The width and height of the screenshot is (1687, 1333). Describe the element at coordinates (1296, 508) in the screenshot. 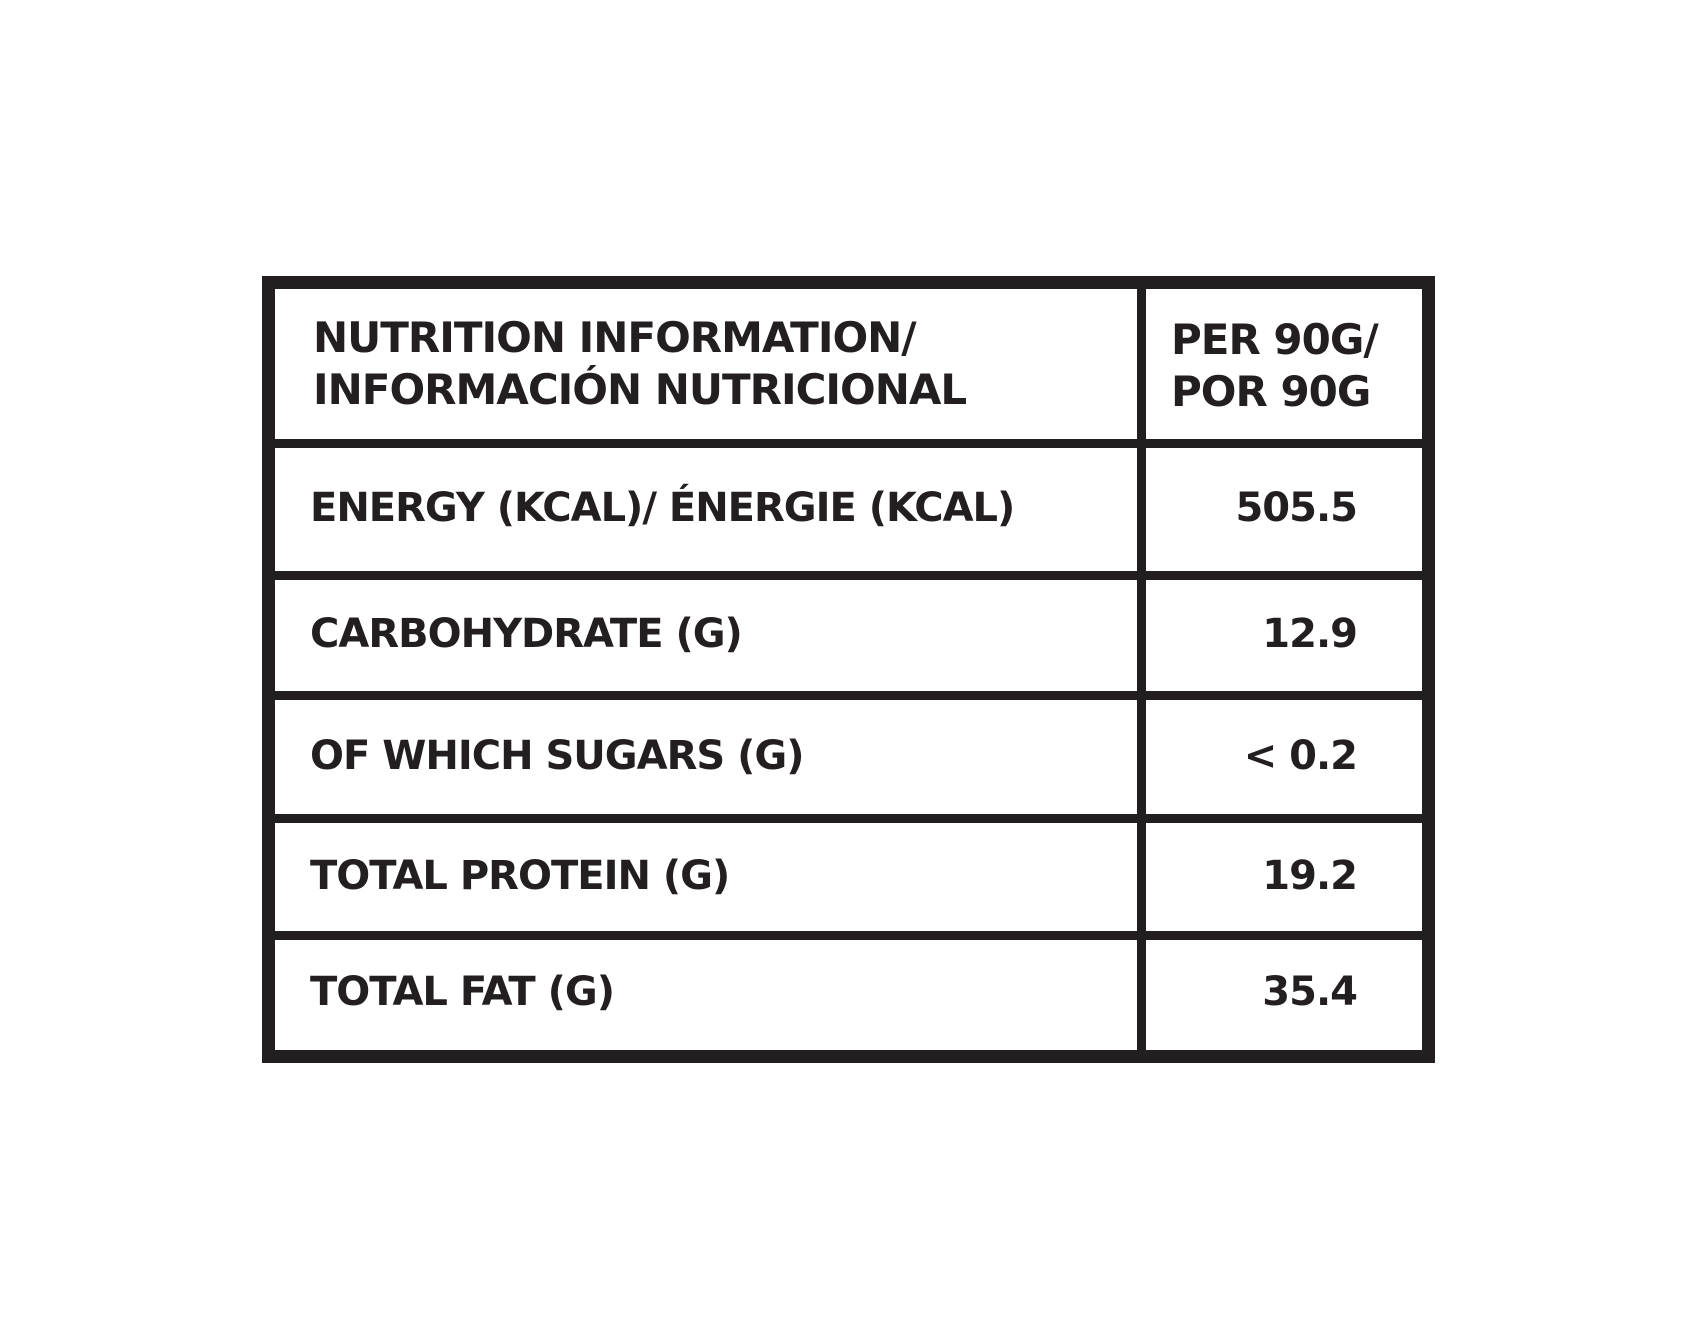

I see `row-value: 505.5` at that location.